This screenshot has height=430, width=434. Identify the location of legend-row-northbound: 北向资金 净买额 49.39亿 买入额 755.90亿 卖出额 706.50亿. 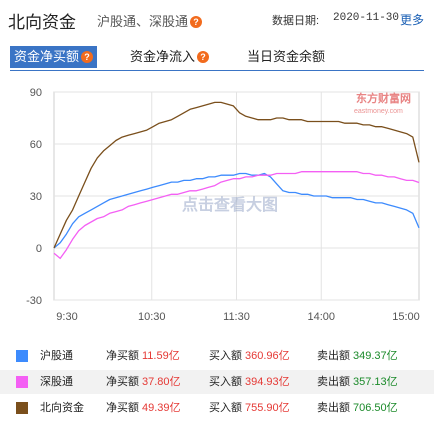
(217, 408).